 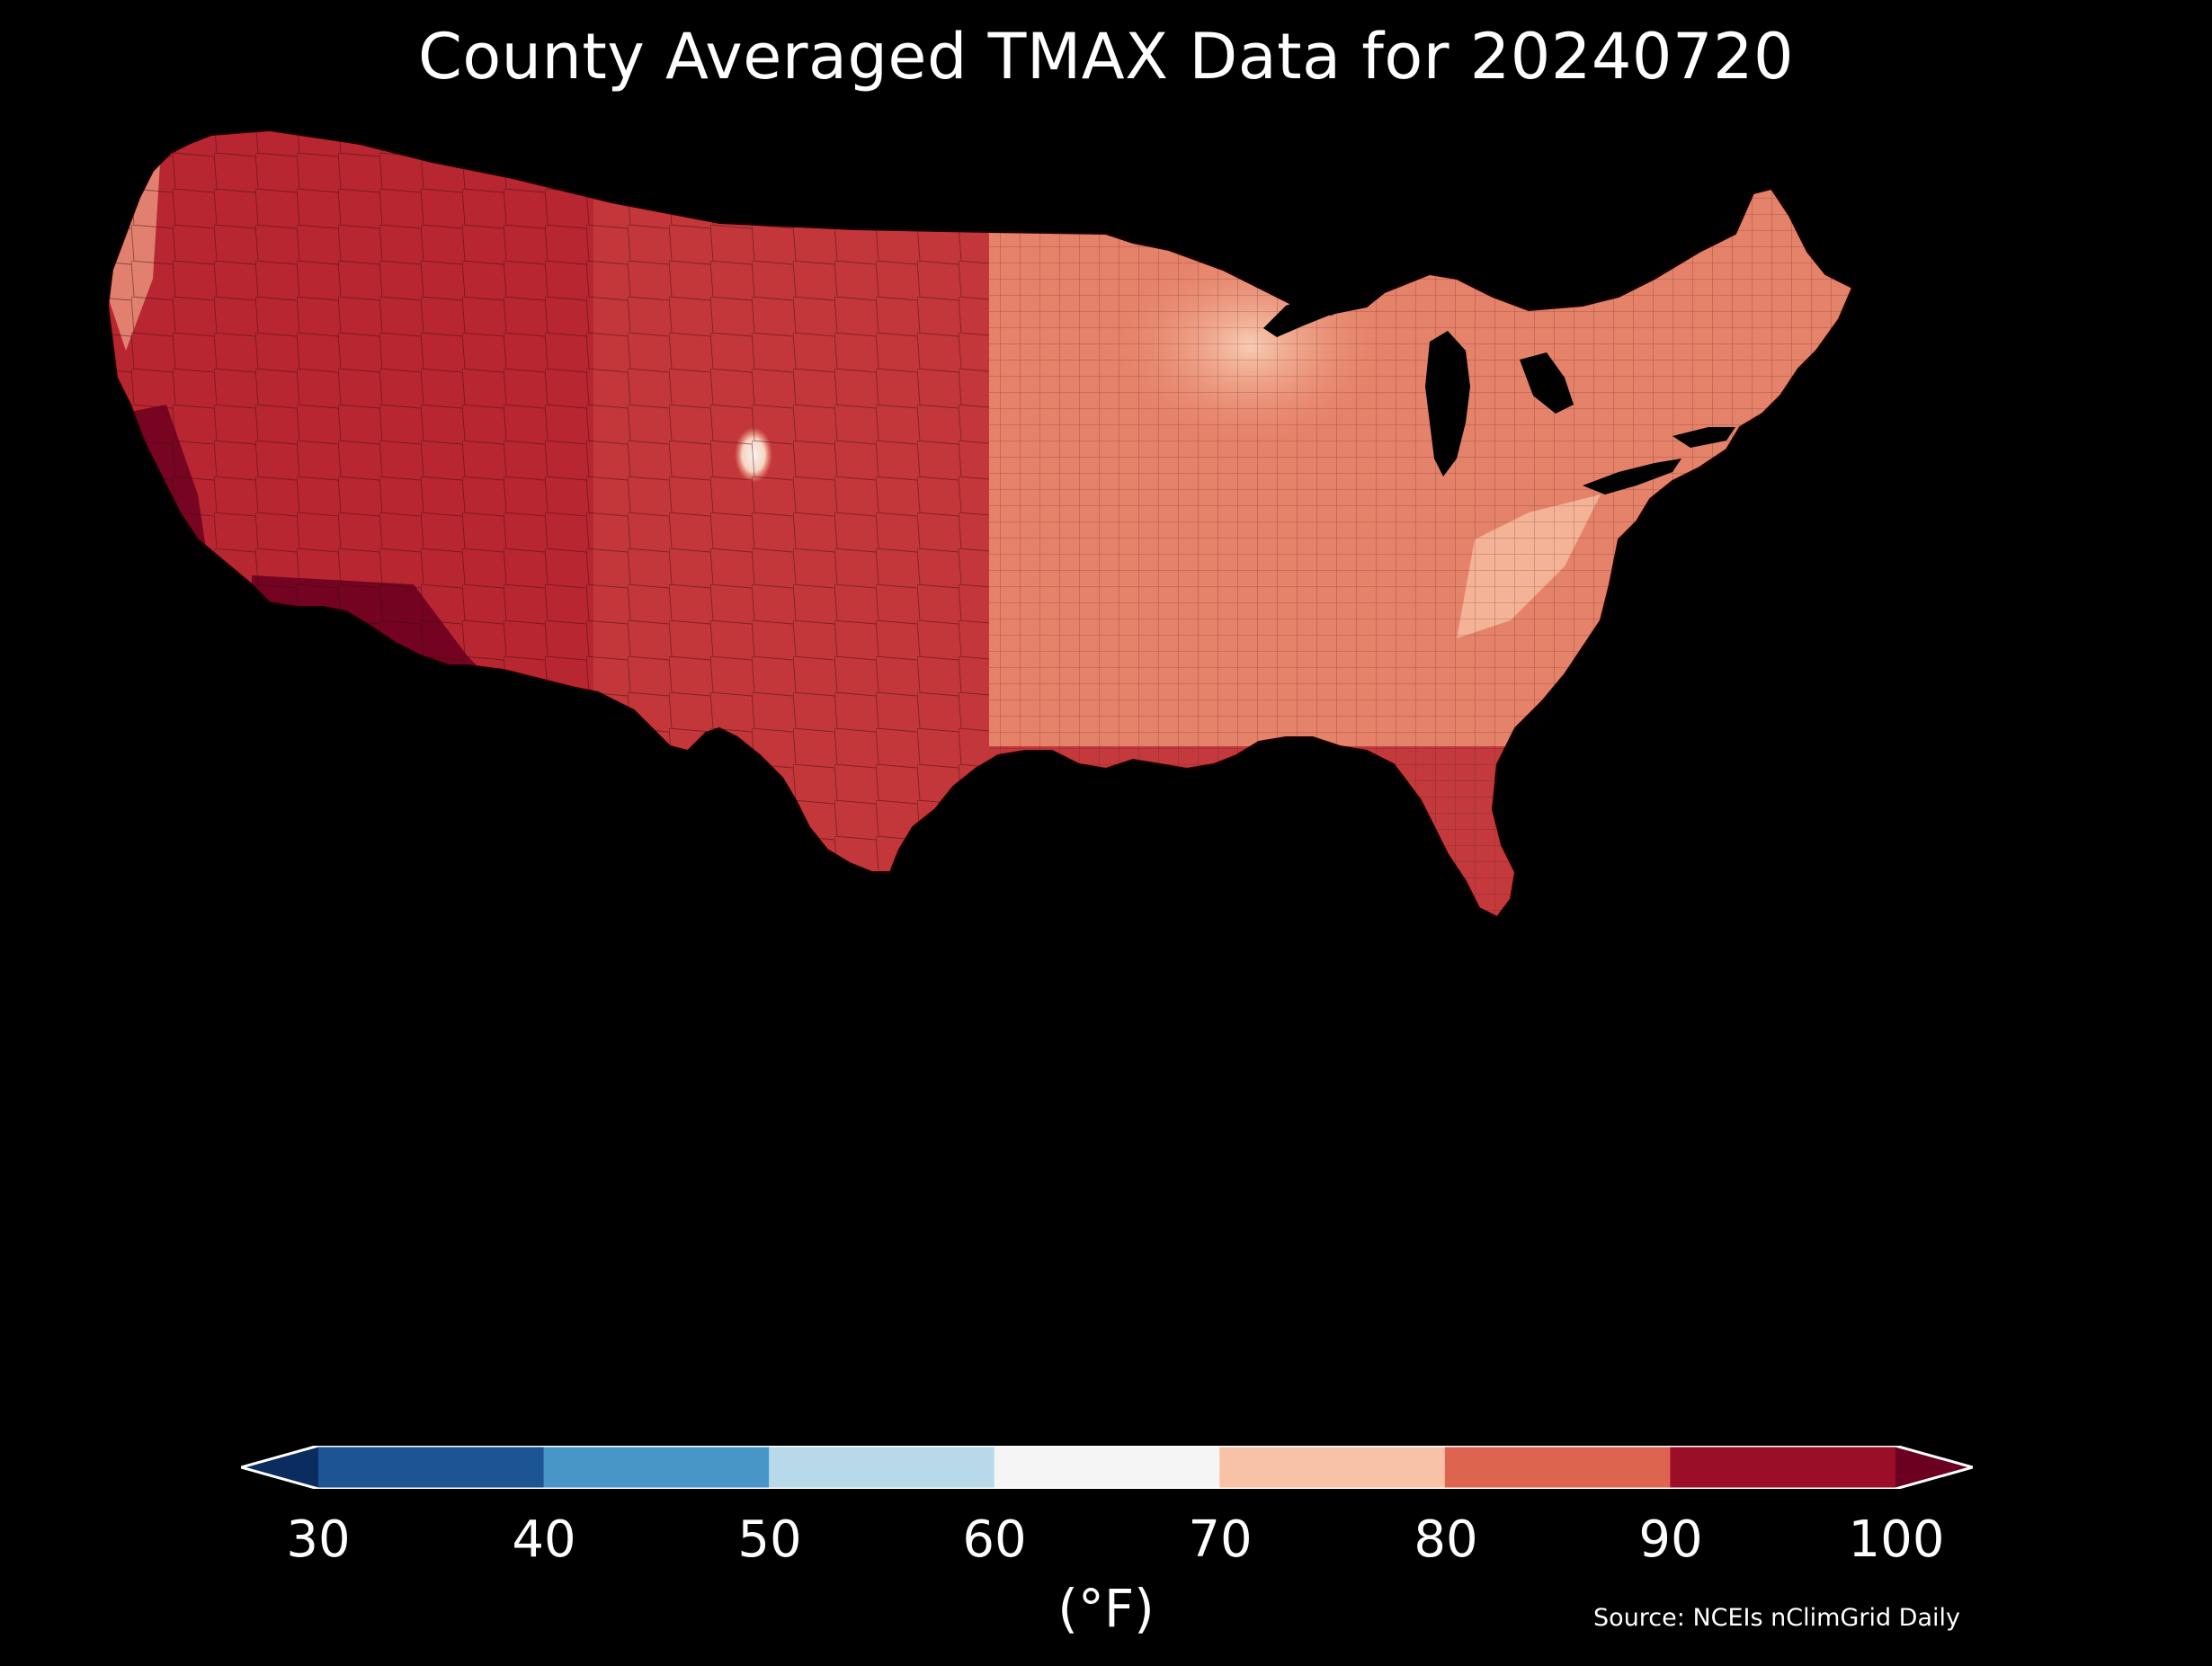 I want to click on colorbar-tick-60: 60, so click(x=994, y=1540).